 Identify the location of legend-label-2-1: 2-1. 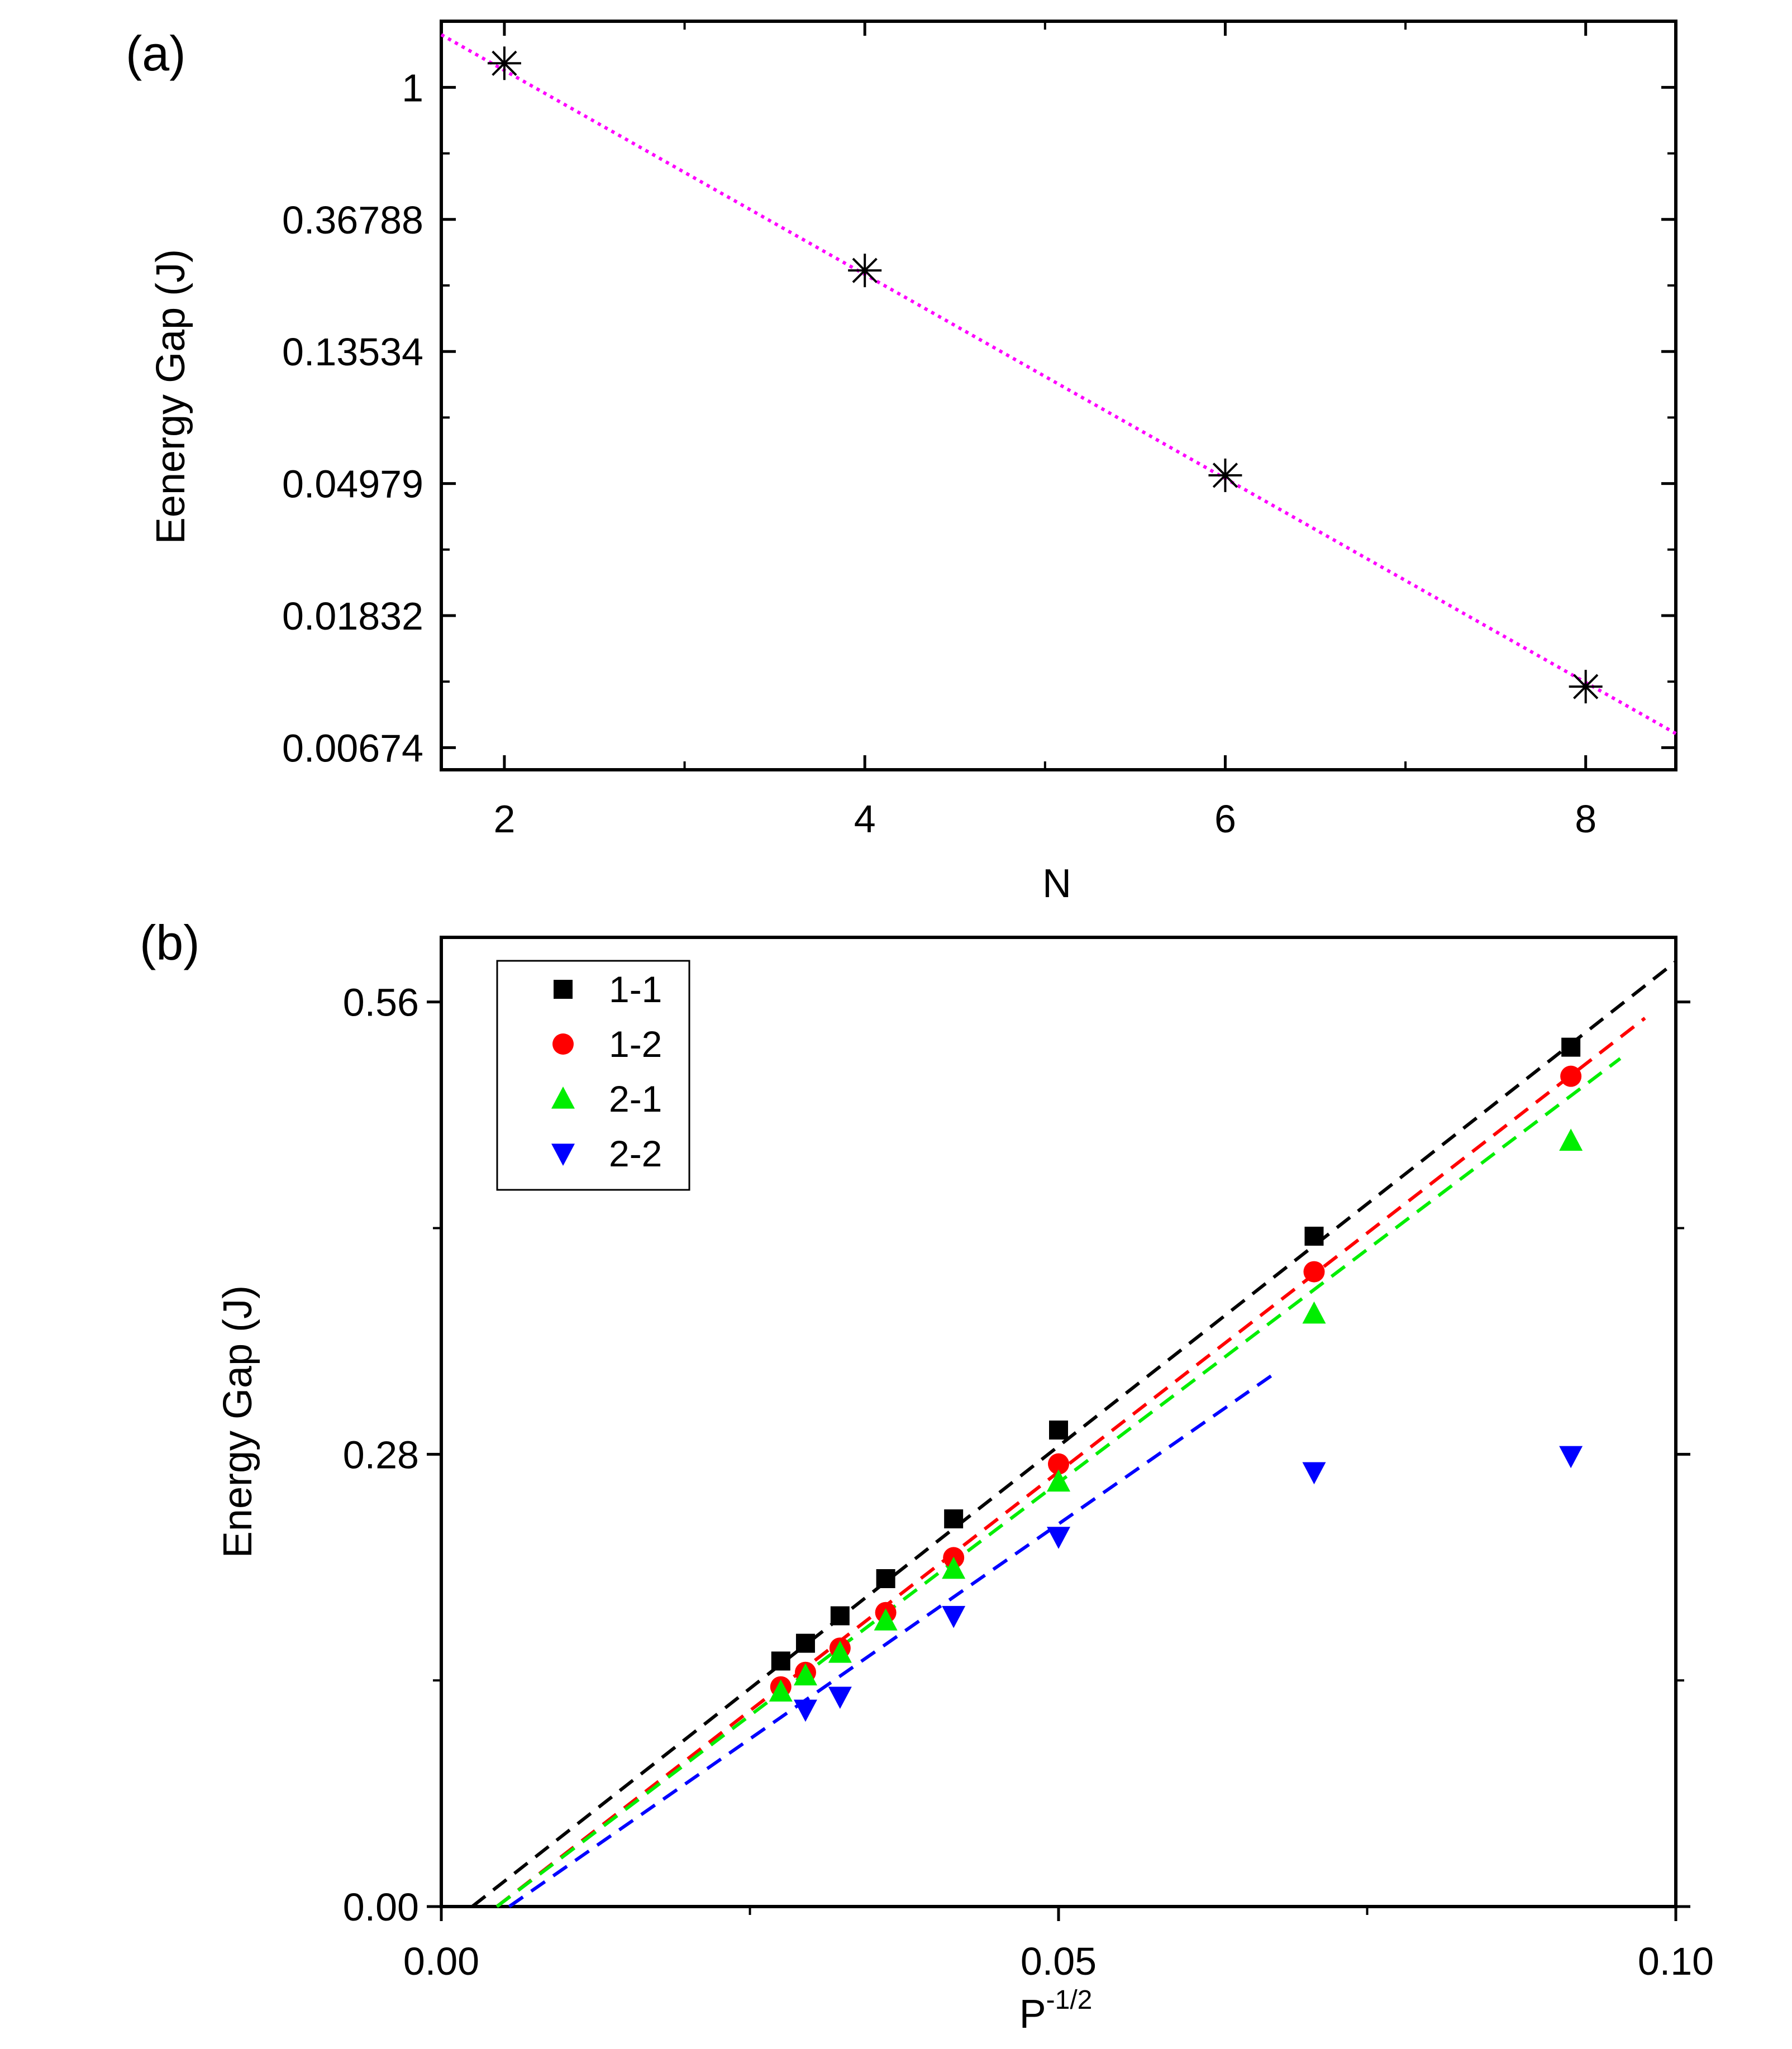
(635, 1098).